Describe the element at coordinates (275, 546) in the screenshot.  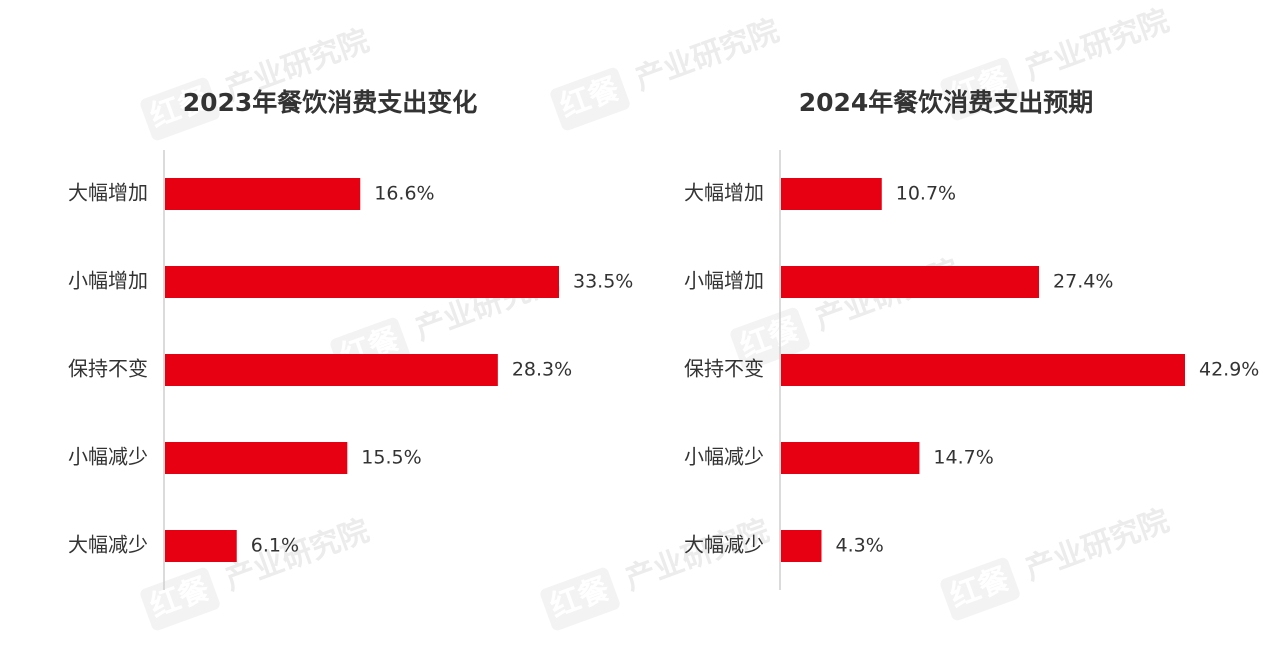
I see `value-label: 6.1%` at that location.